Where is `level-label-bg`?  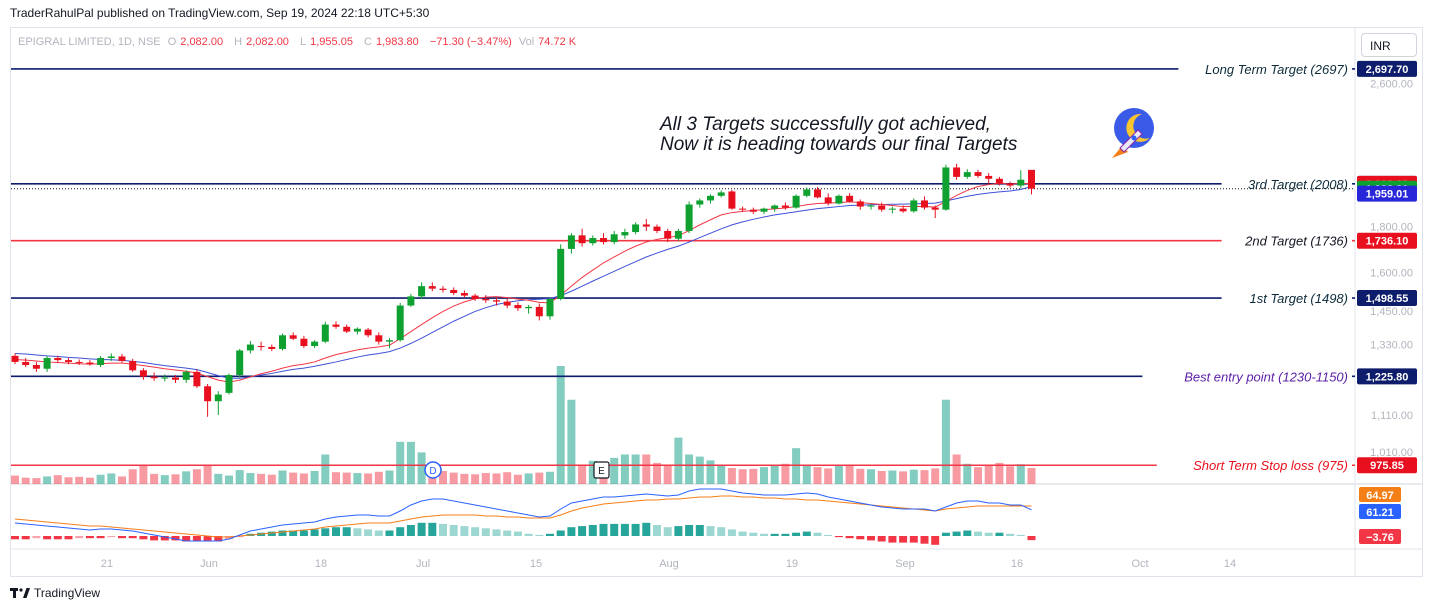 level-label-bg is located at coordinates (1286, 240).